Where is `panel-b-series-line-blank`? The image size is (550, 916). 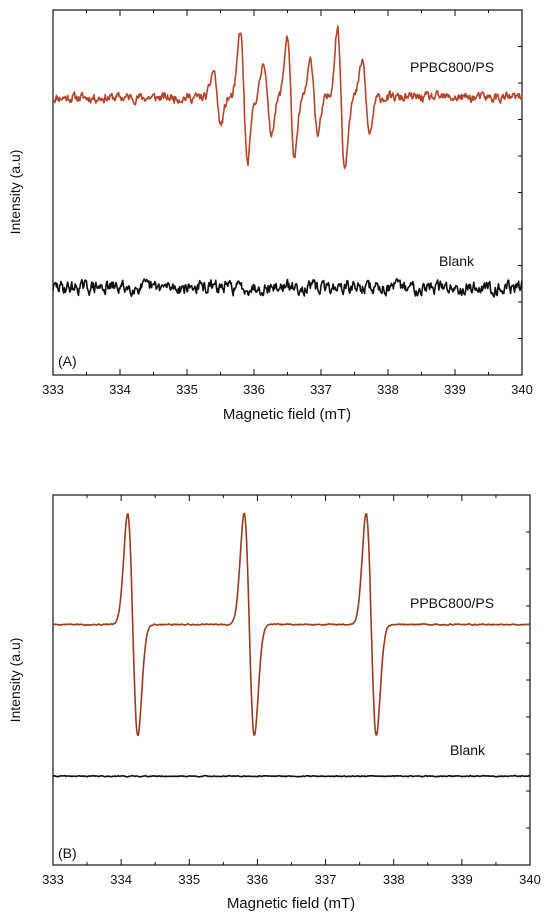 panel-b-series-line-blank is located at coordinates (291, 776).